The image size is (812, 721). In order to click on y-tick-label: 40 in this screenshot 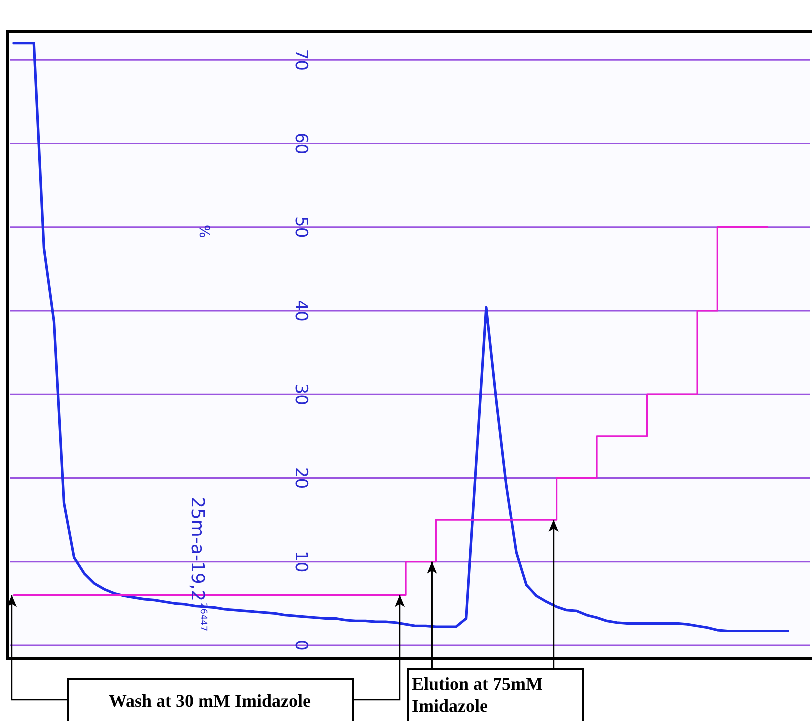, I will do `click(300, 311)`.